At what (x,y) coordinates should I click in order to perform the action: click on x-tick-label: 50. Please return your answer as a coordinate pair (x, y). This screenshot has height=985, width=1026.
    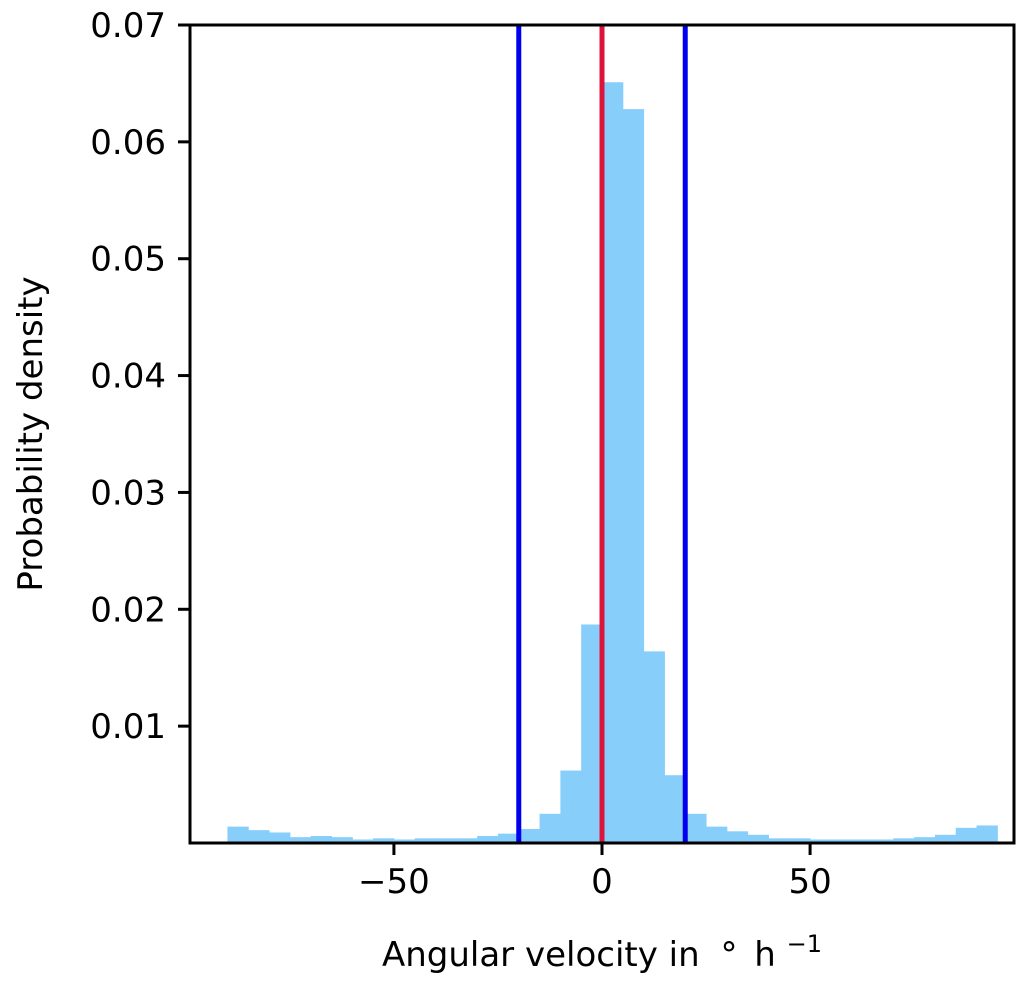
    Looking at the image, I should click on (809, 882).